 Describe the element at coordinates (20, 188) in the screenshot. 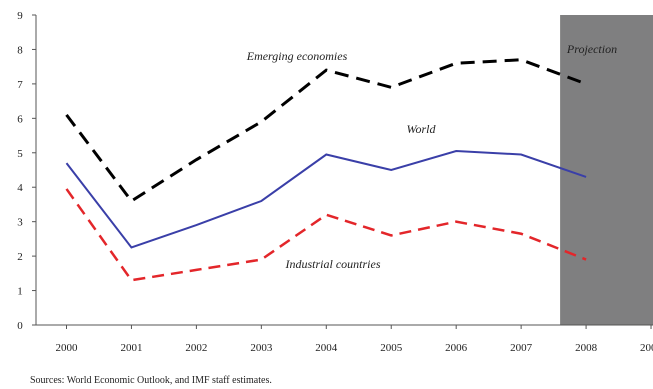

I see `y-tick-label: 4` at that location.